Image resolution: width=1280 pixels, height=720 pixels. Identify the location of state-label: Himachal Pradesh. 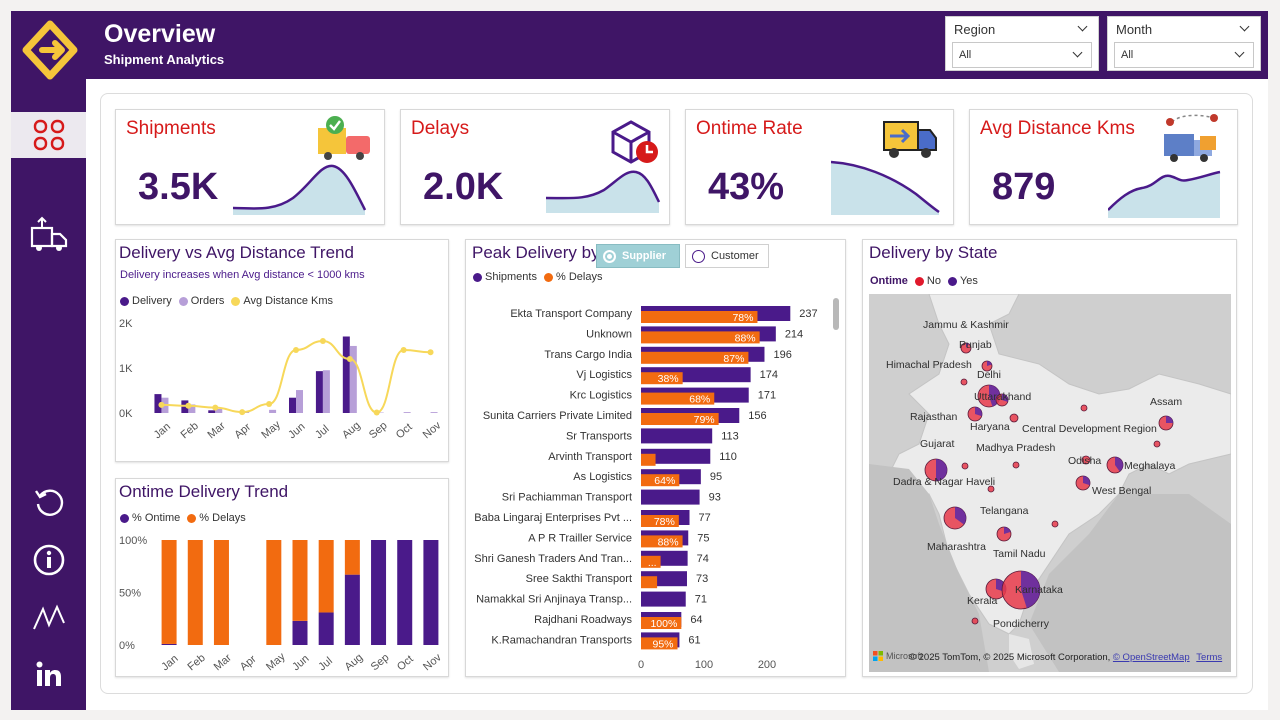
(929, 365).